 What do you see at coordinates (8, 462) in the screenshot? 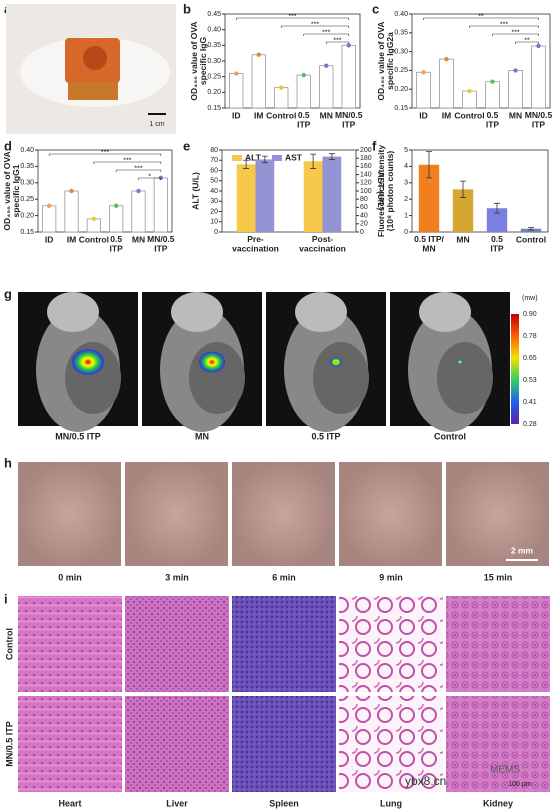
I see `panel-label: h` at bounding box center [8, 462].